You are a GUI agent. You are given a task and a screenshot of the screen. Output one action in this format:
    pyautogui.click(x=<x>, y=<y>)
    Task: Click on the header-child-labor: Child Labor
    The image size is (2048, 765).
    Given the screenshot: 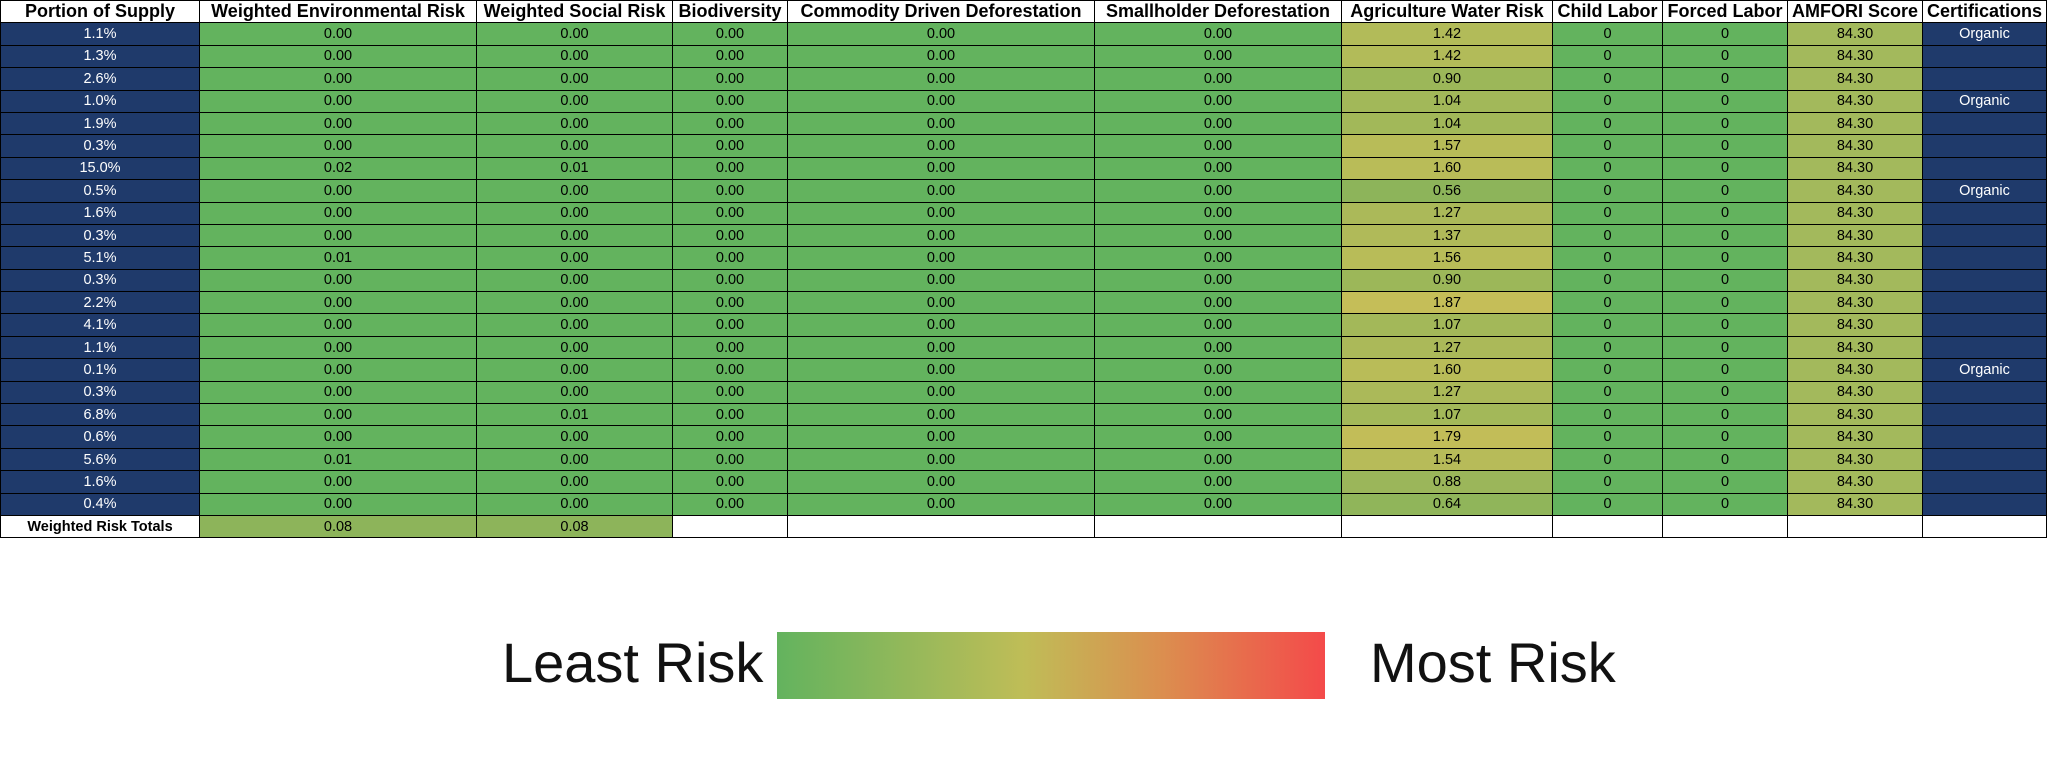 What is the action you would take?
    pyautogui.click(x=1607, y=12)
    